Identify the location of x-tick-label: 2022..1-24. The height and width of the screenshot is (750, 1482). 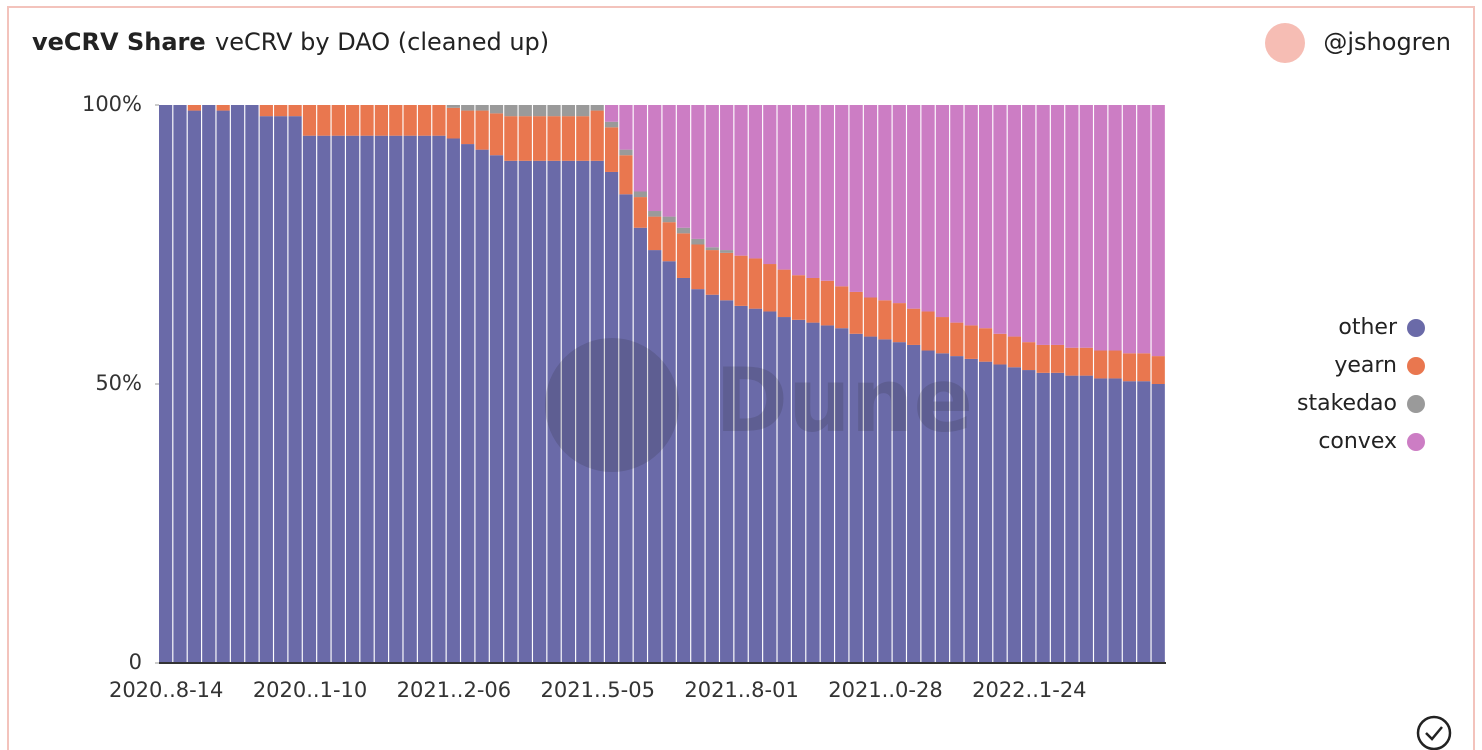
(1029, 690).